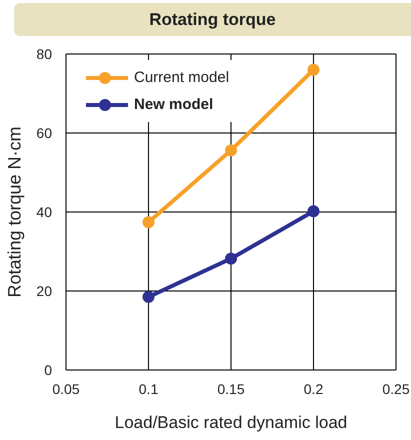  What do you see at coordinates (44, 212) in the screenshot?
I see `y-tick-label: 40` at bounding box center [44, 212].